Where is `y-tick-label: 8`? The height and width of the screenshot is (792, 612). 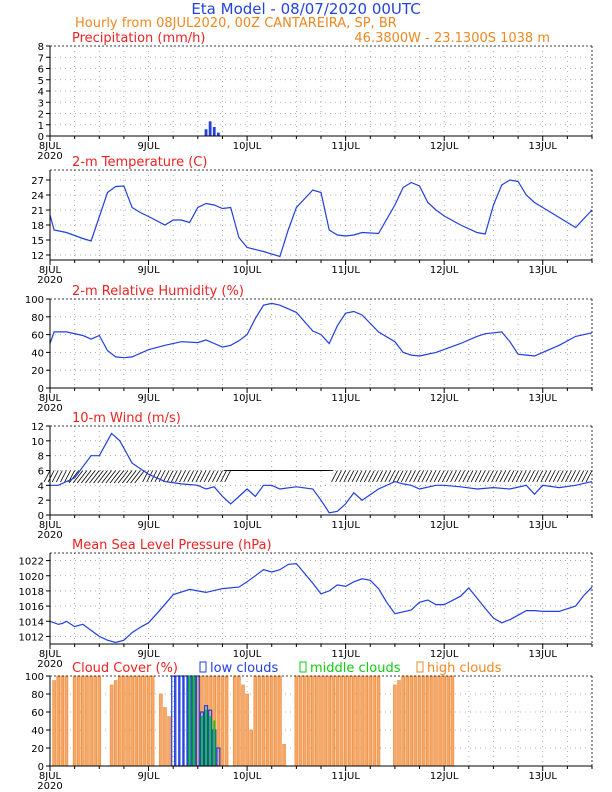 y-tick-label: 8 is located at coordinates (41, 47).